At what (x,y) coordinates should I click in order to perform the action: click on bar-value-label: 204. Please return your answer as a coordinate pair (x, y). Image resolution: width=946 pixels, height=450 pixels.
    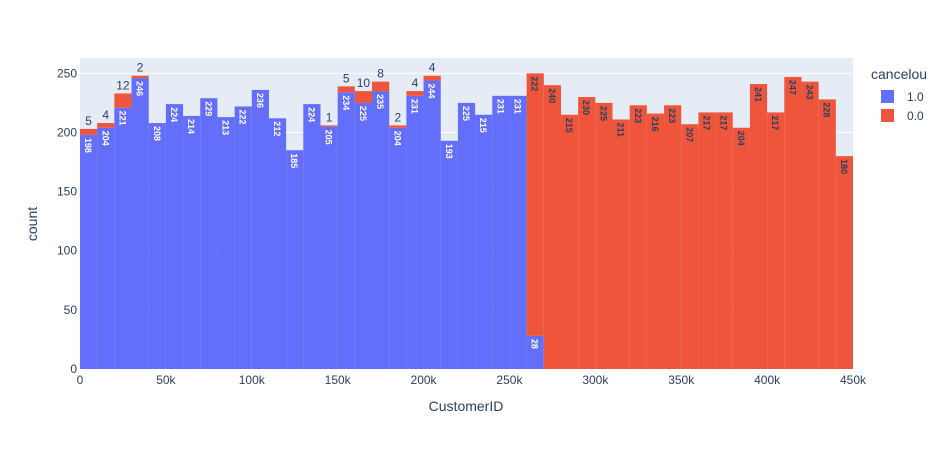
    Looking at the image, I should click on (397, 138).